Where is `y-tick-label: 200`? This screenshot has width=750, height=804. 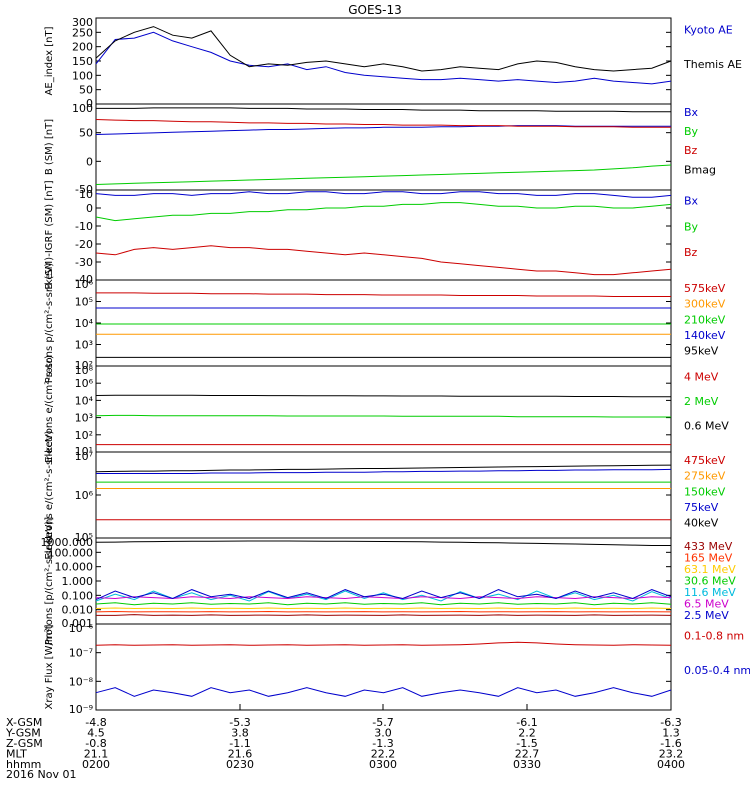
y-tick-label: 200 is located at coordinates (82, 47).